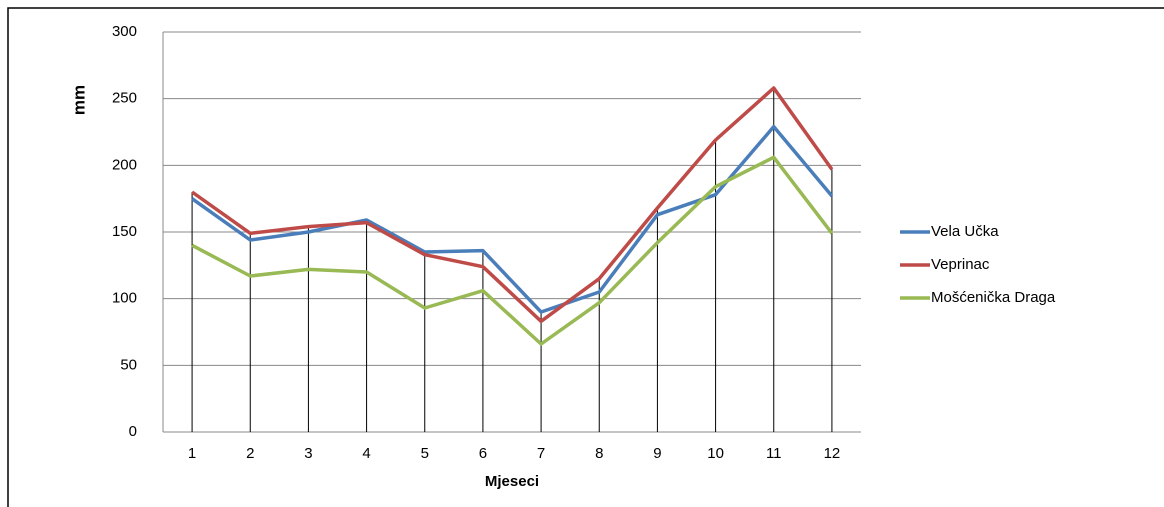 The image size is (1164, 507). Describe the element at coordinates (425, 453) in the screenshot. I see `x-tick-label: 5` at that location.